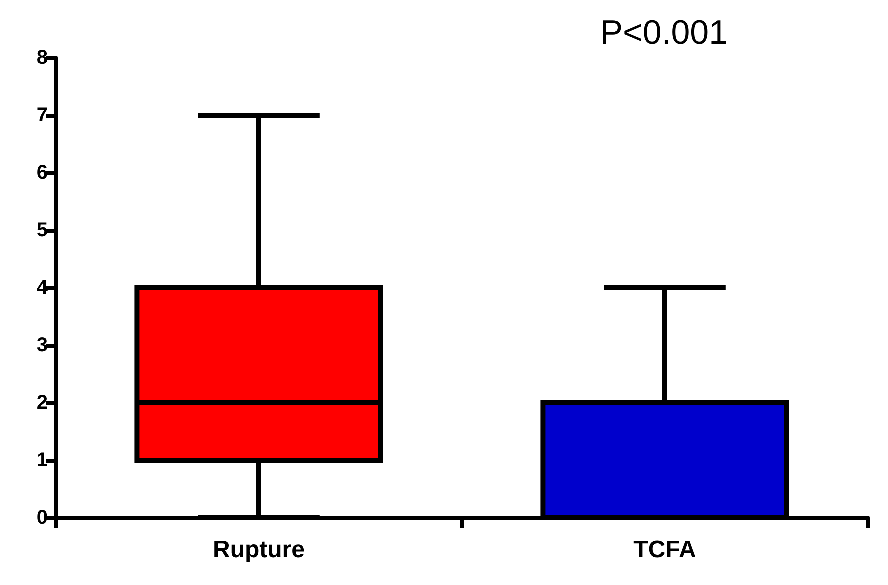 The width and height of the screenshot is (888, 585). I want to click on y-tick-label: 7, so click(42, 115).